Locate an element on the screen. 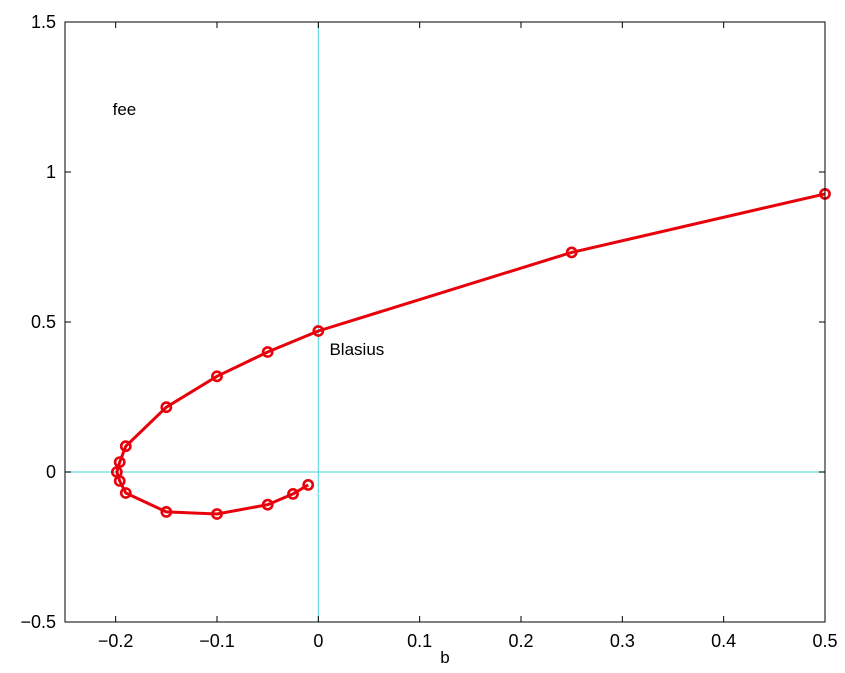 Image resolution: width=845 pixels, height=673 pixels. annotations: fee Blasius is located at coordinates (249, 229).